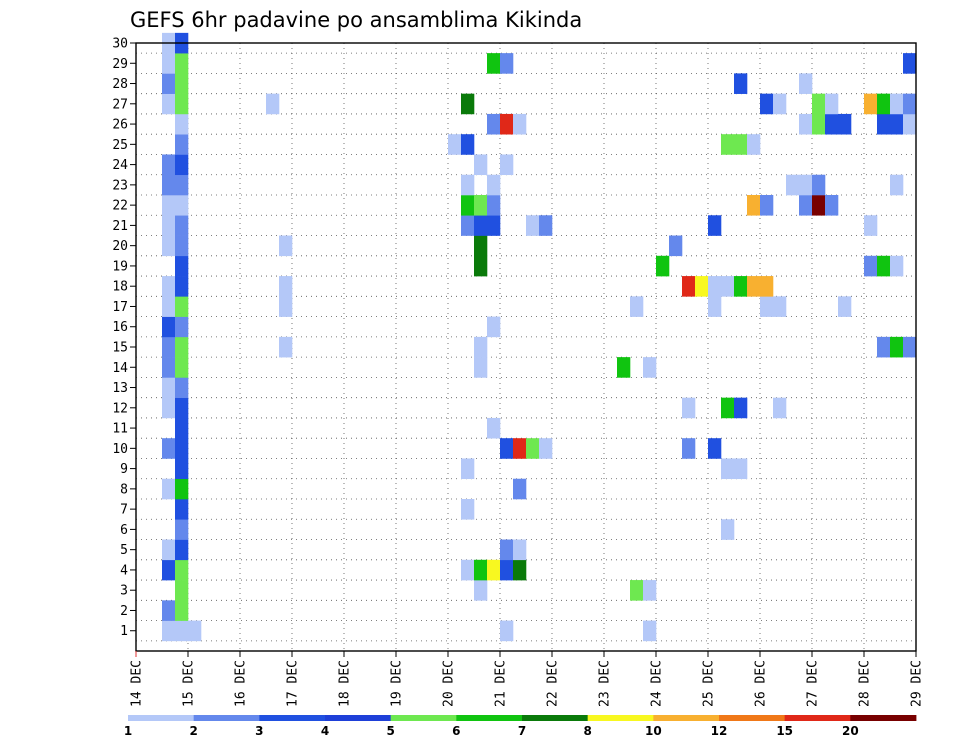  I want to click on y-tick-label: 18, so click(120, 287).